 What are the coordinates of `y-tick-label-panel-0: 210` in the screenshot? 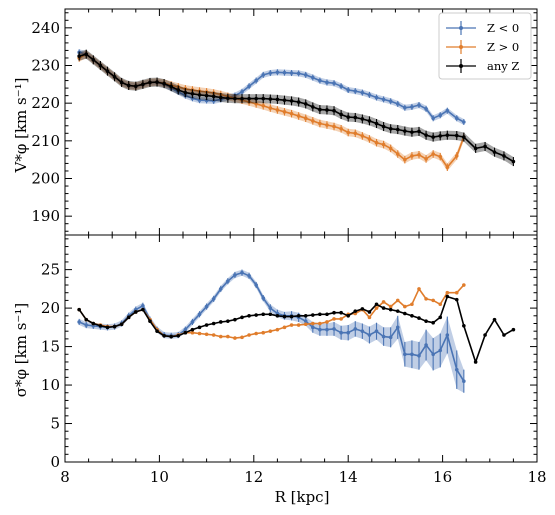 It's located at (45, 141).